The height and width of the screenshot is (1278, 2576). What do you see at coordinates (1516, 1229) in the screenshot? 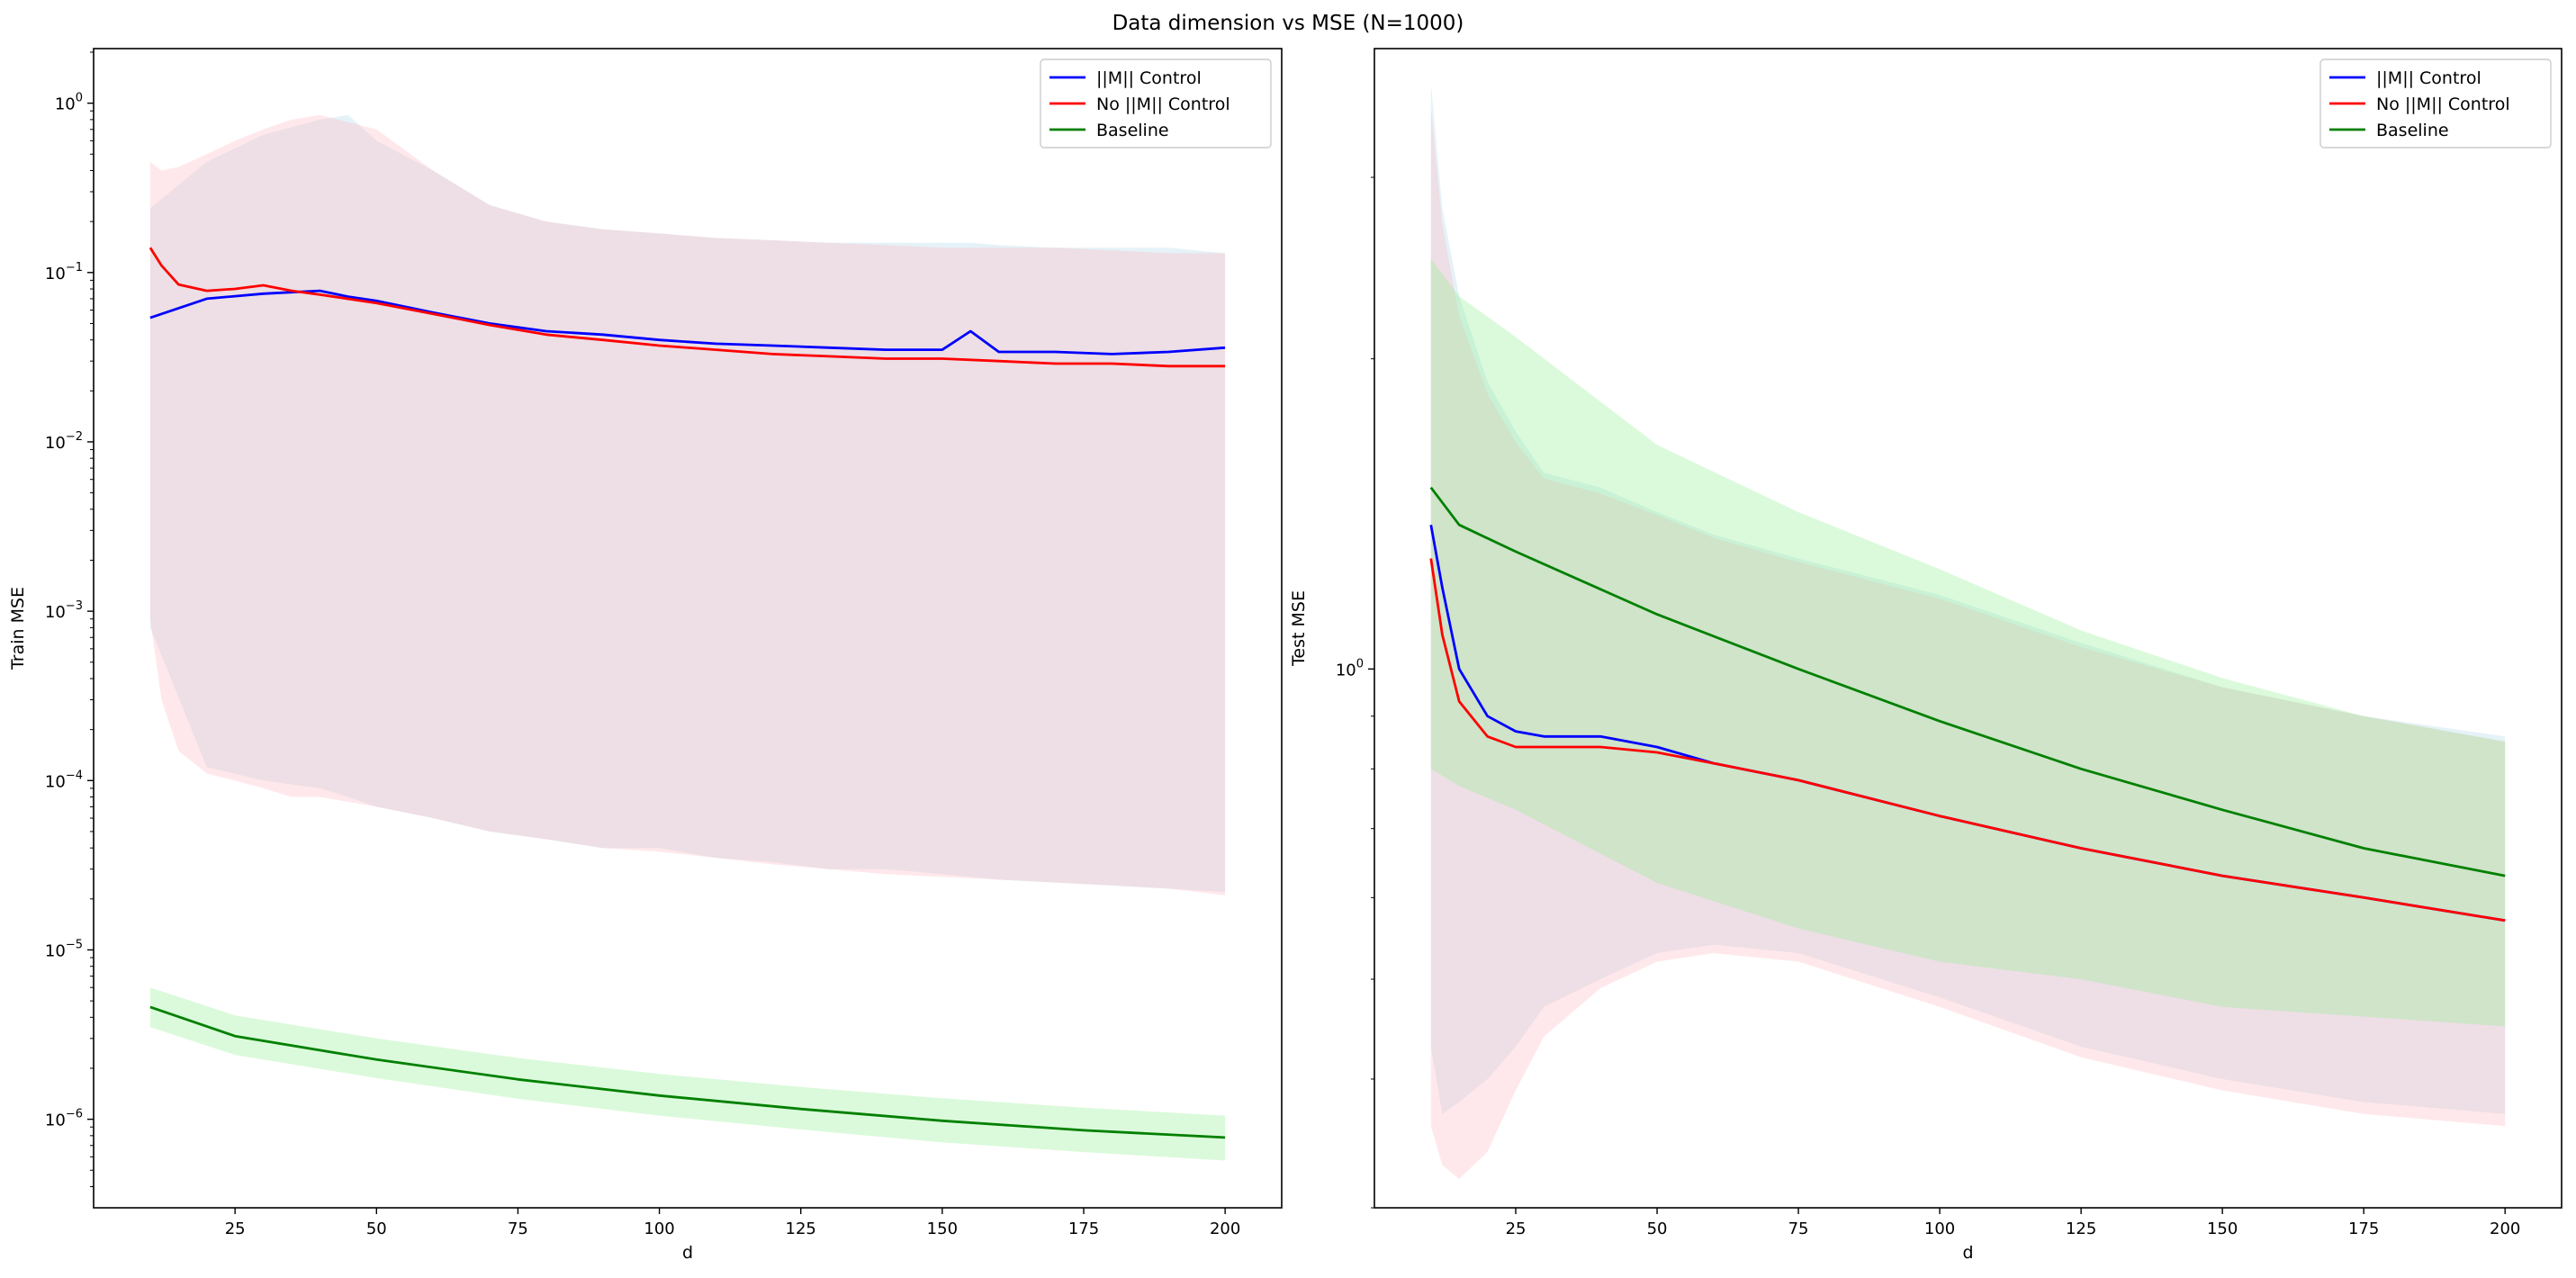
I see `test-x-tick-label: 25` at bounding box center [1516, 1229].